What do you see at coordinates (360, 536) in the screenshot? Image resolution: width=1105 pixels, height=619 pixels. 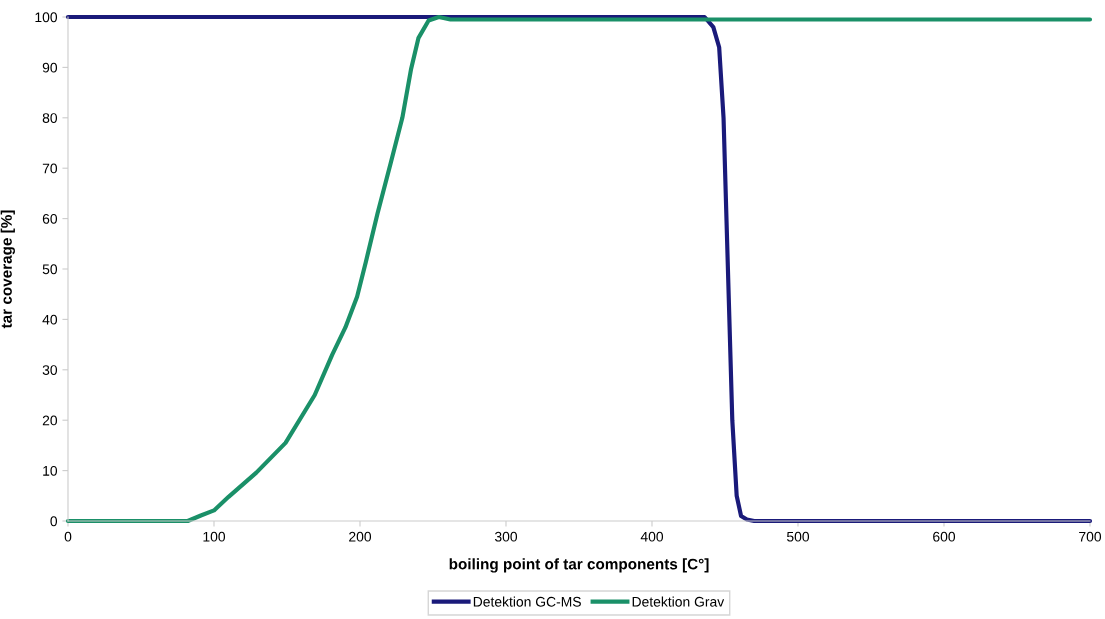 I see `x-tick-label: 200` at bounding box center [360, 536].